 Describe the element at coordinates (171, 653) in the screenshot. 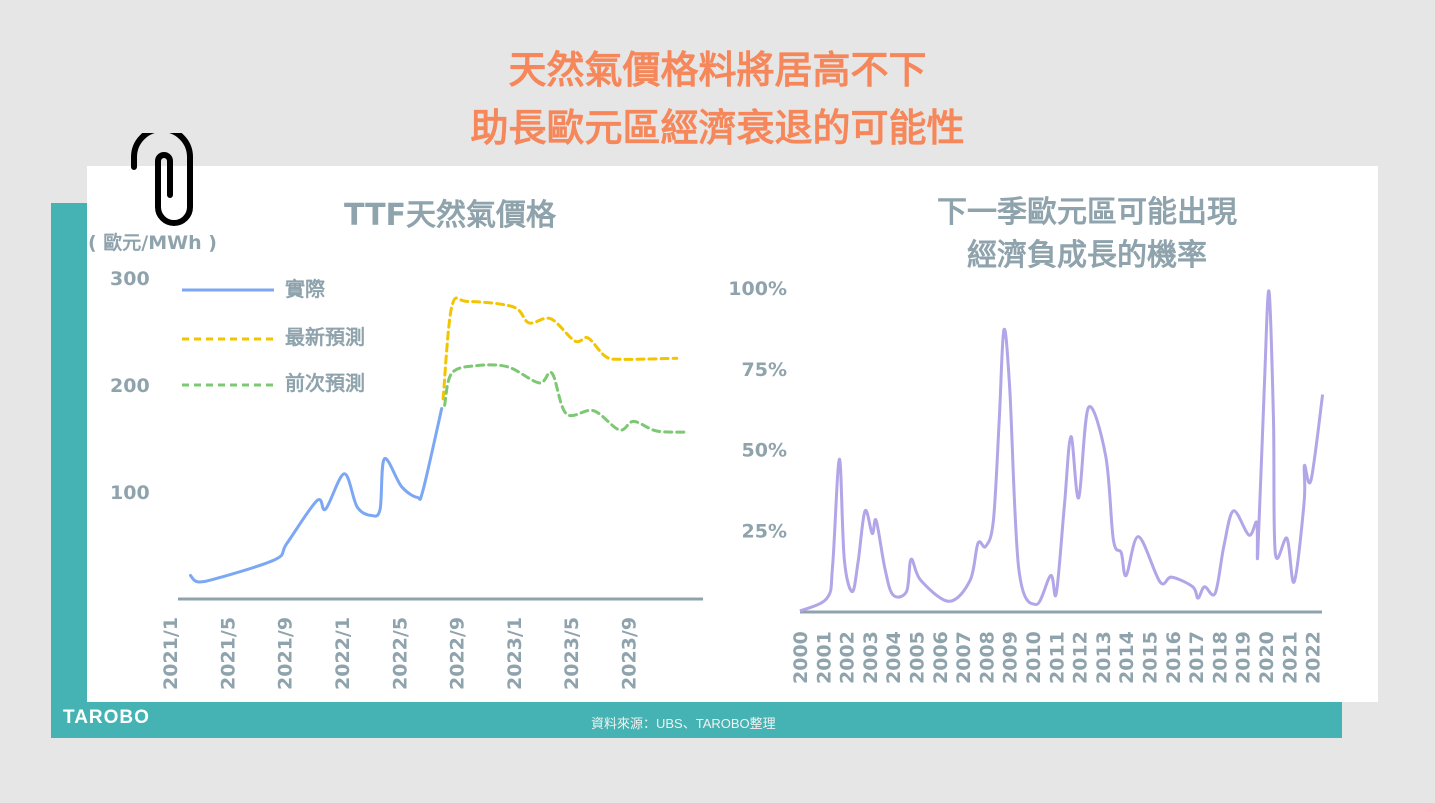

I see `x-tick-label: 2021/1` at that location.